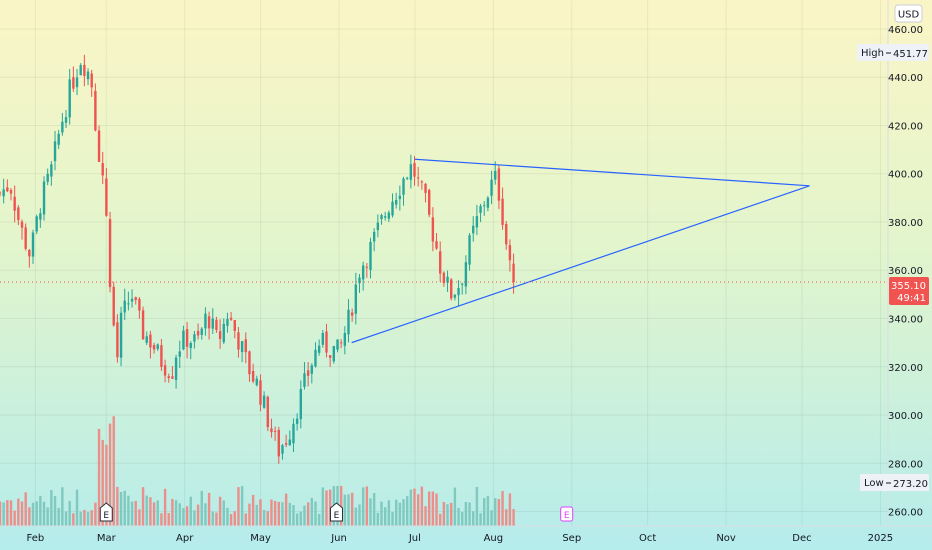 Image resolution: width=932 pixels, height=550 pixels. I want to click on currency-badge: USD, so click(908, 13).